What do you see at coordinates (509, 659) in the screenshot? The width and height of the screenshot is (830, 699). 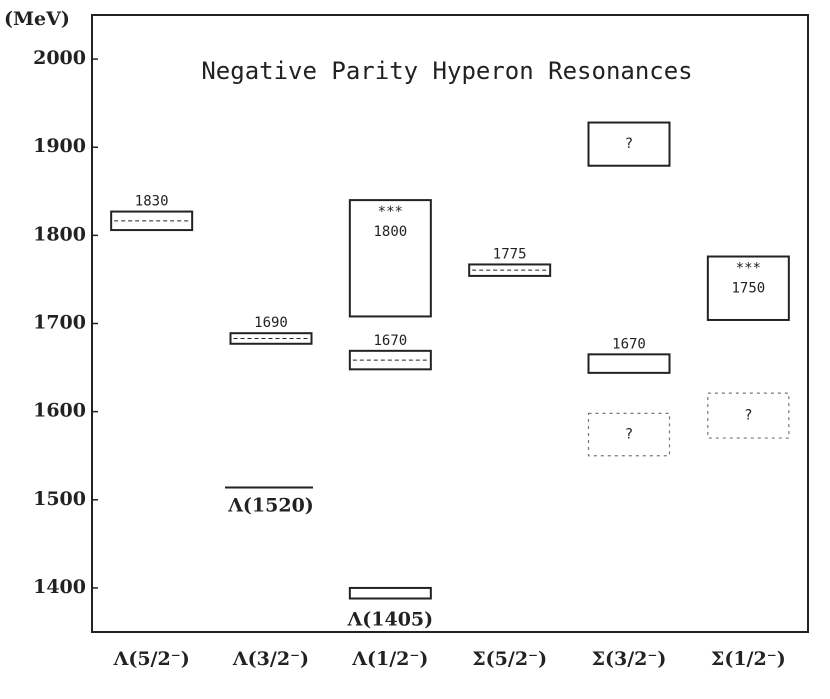 I see `x-tick-label: Σ(5/2⁻)` at bounding box center [509, 659].